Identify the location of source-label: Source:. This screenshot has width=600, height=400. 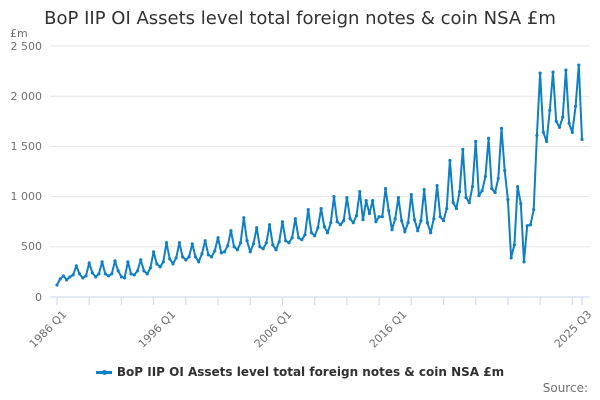
(565, 388).